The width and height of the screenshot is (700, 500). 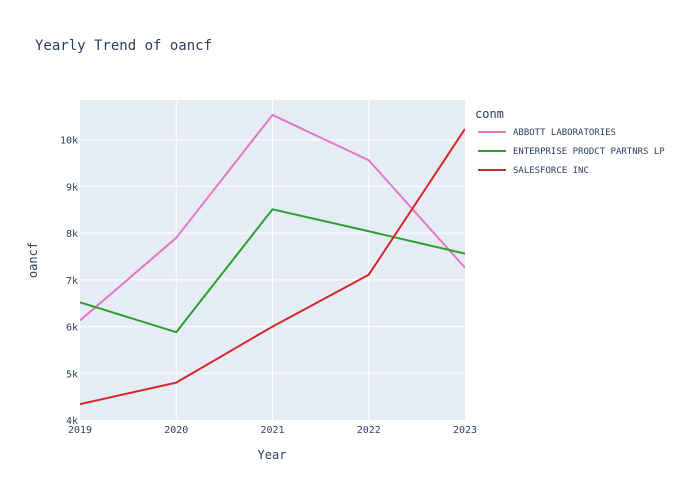 I want to click on chart-title: Yearly Trend of oancf, so click(x=123, y=46).